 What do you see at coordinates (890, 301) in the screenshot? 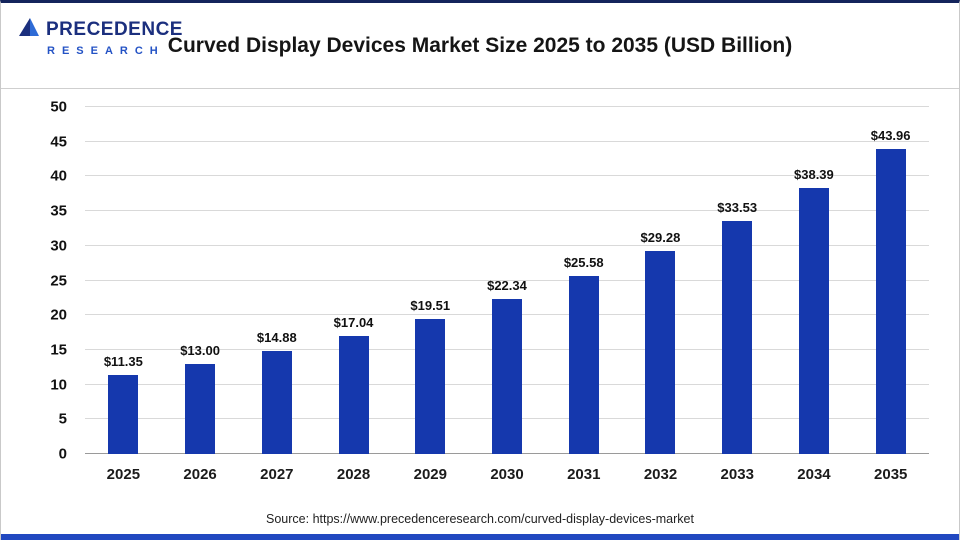
I see `bar-2035` at bounding box center [890, 301].